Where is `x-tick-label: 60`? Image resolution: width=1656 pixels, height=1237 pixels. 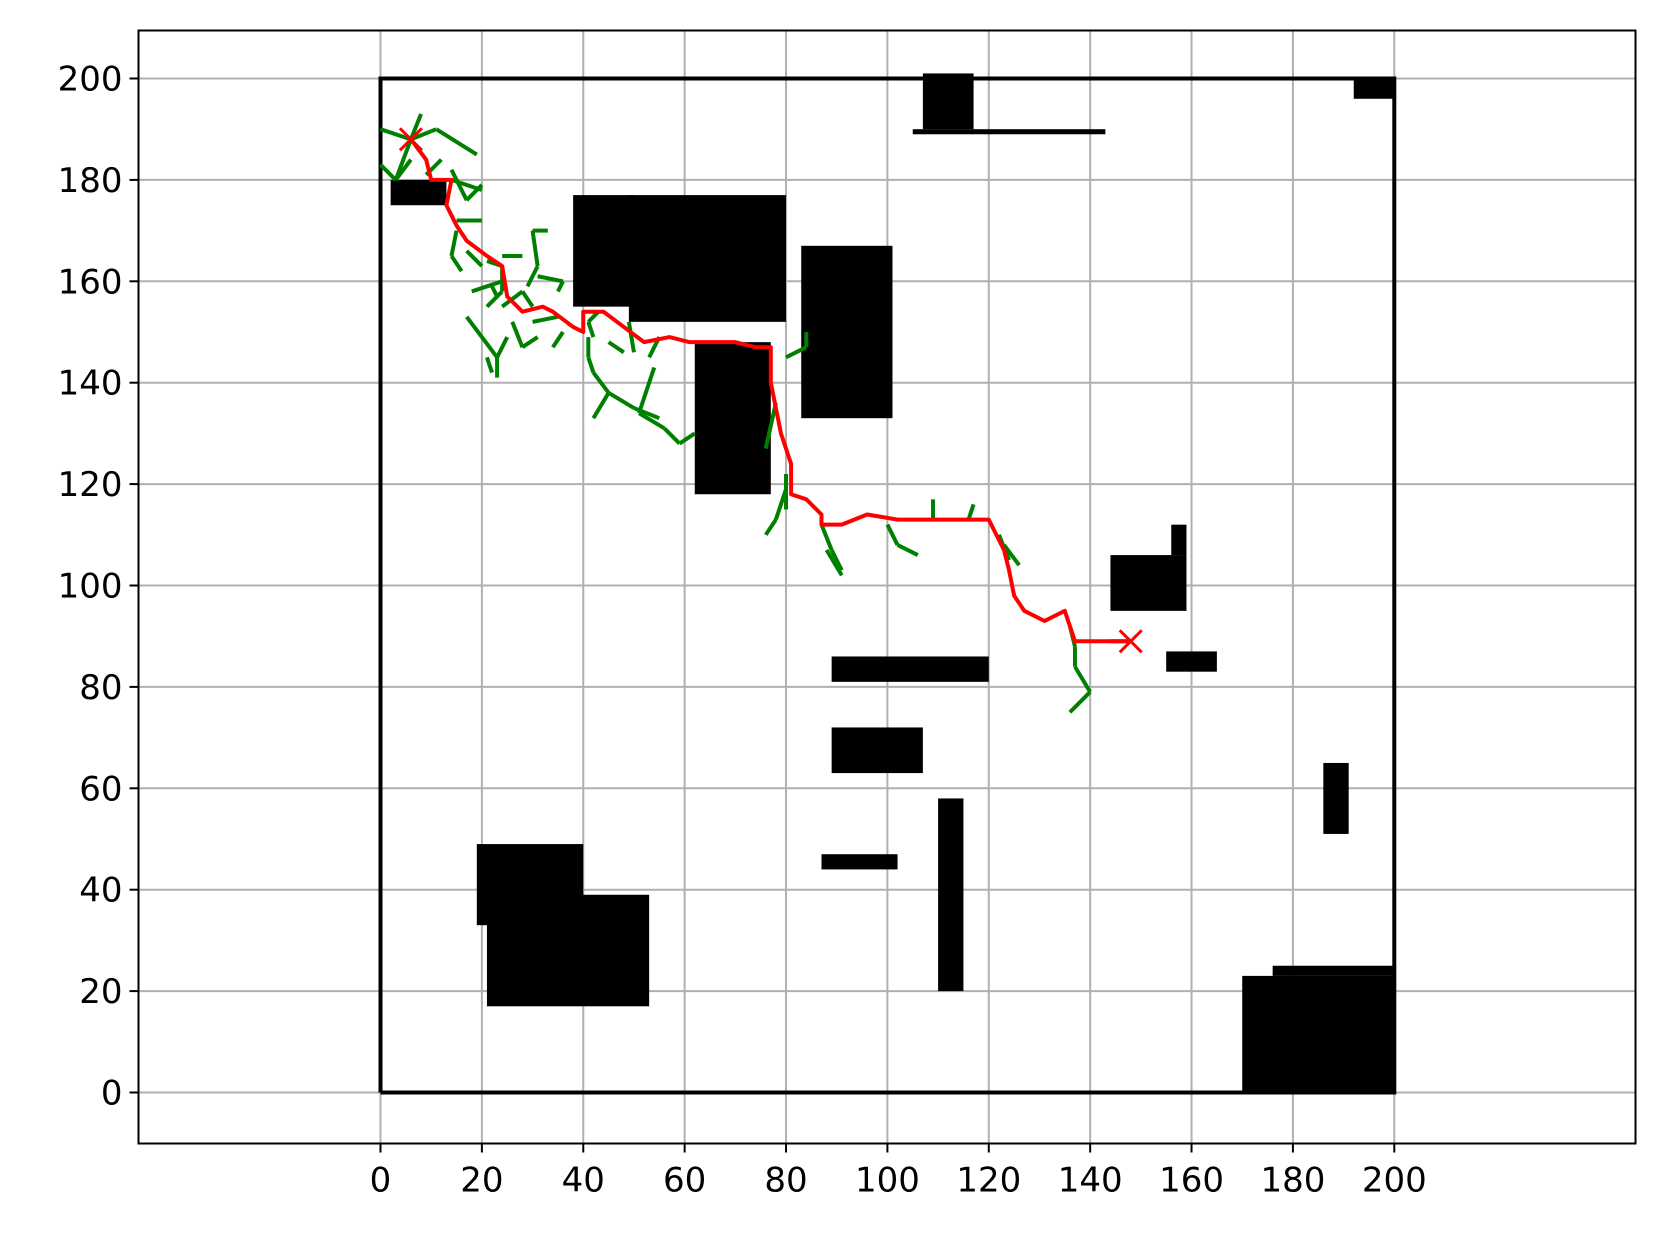 x-tick-label: 60 is located at coordinates (684, 1181).